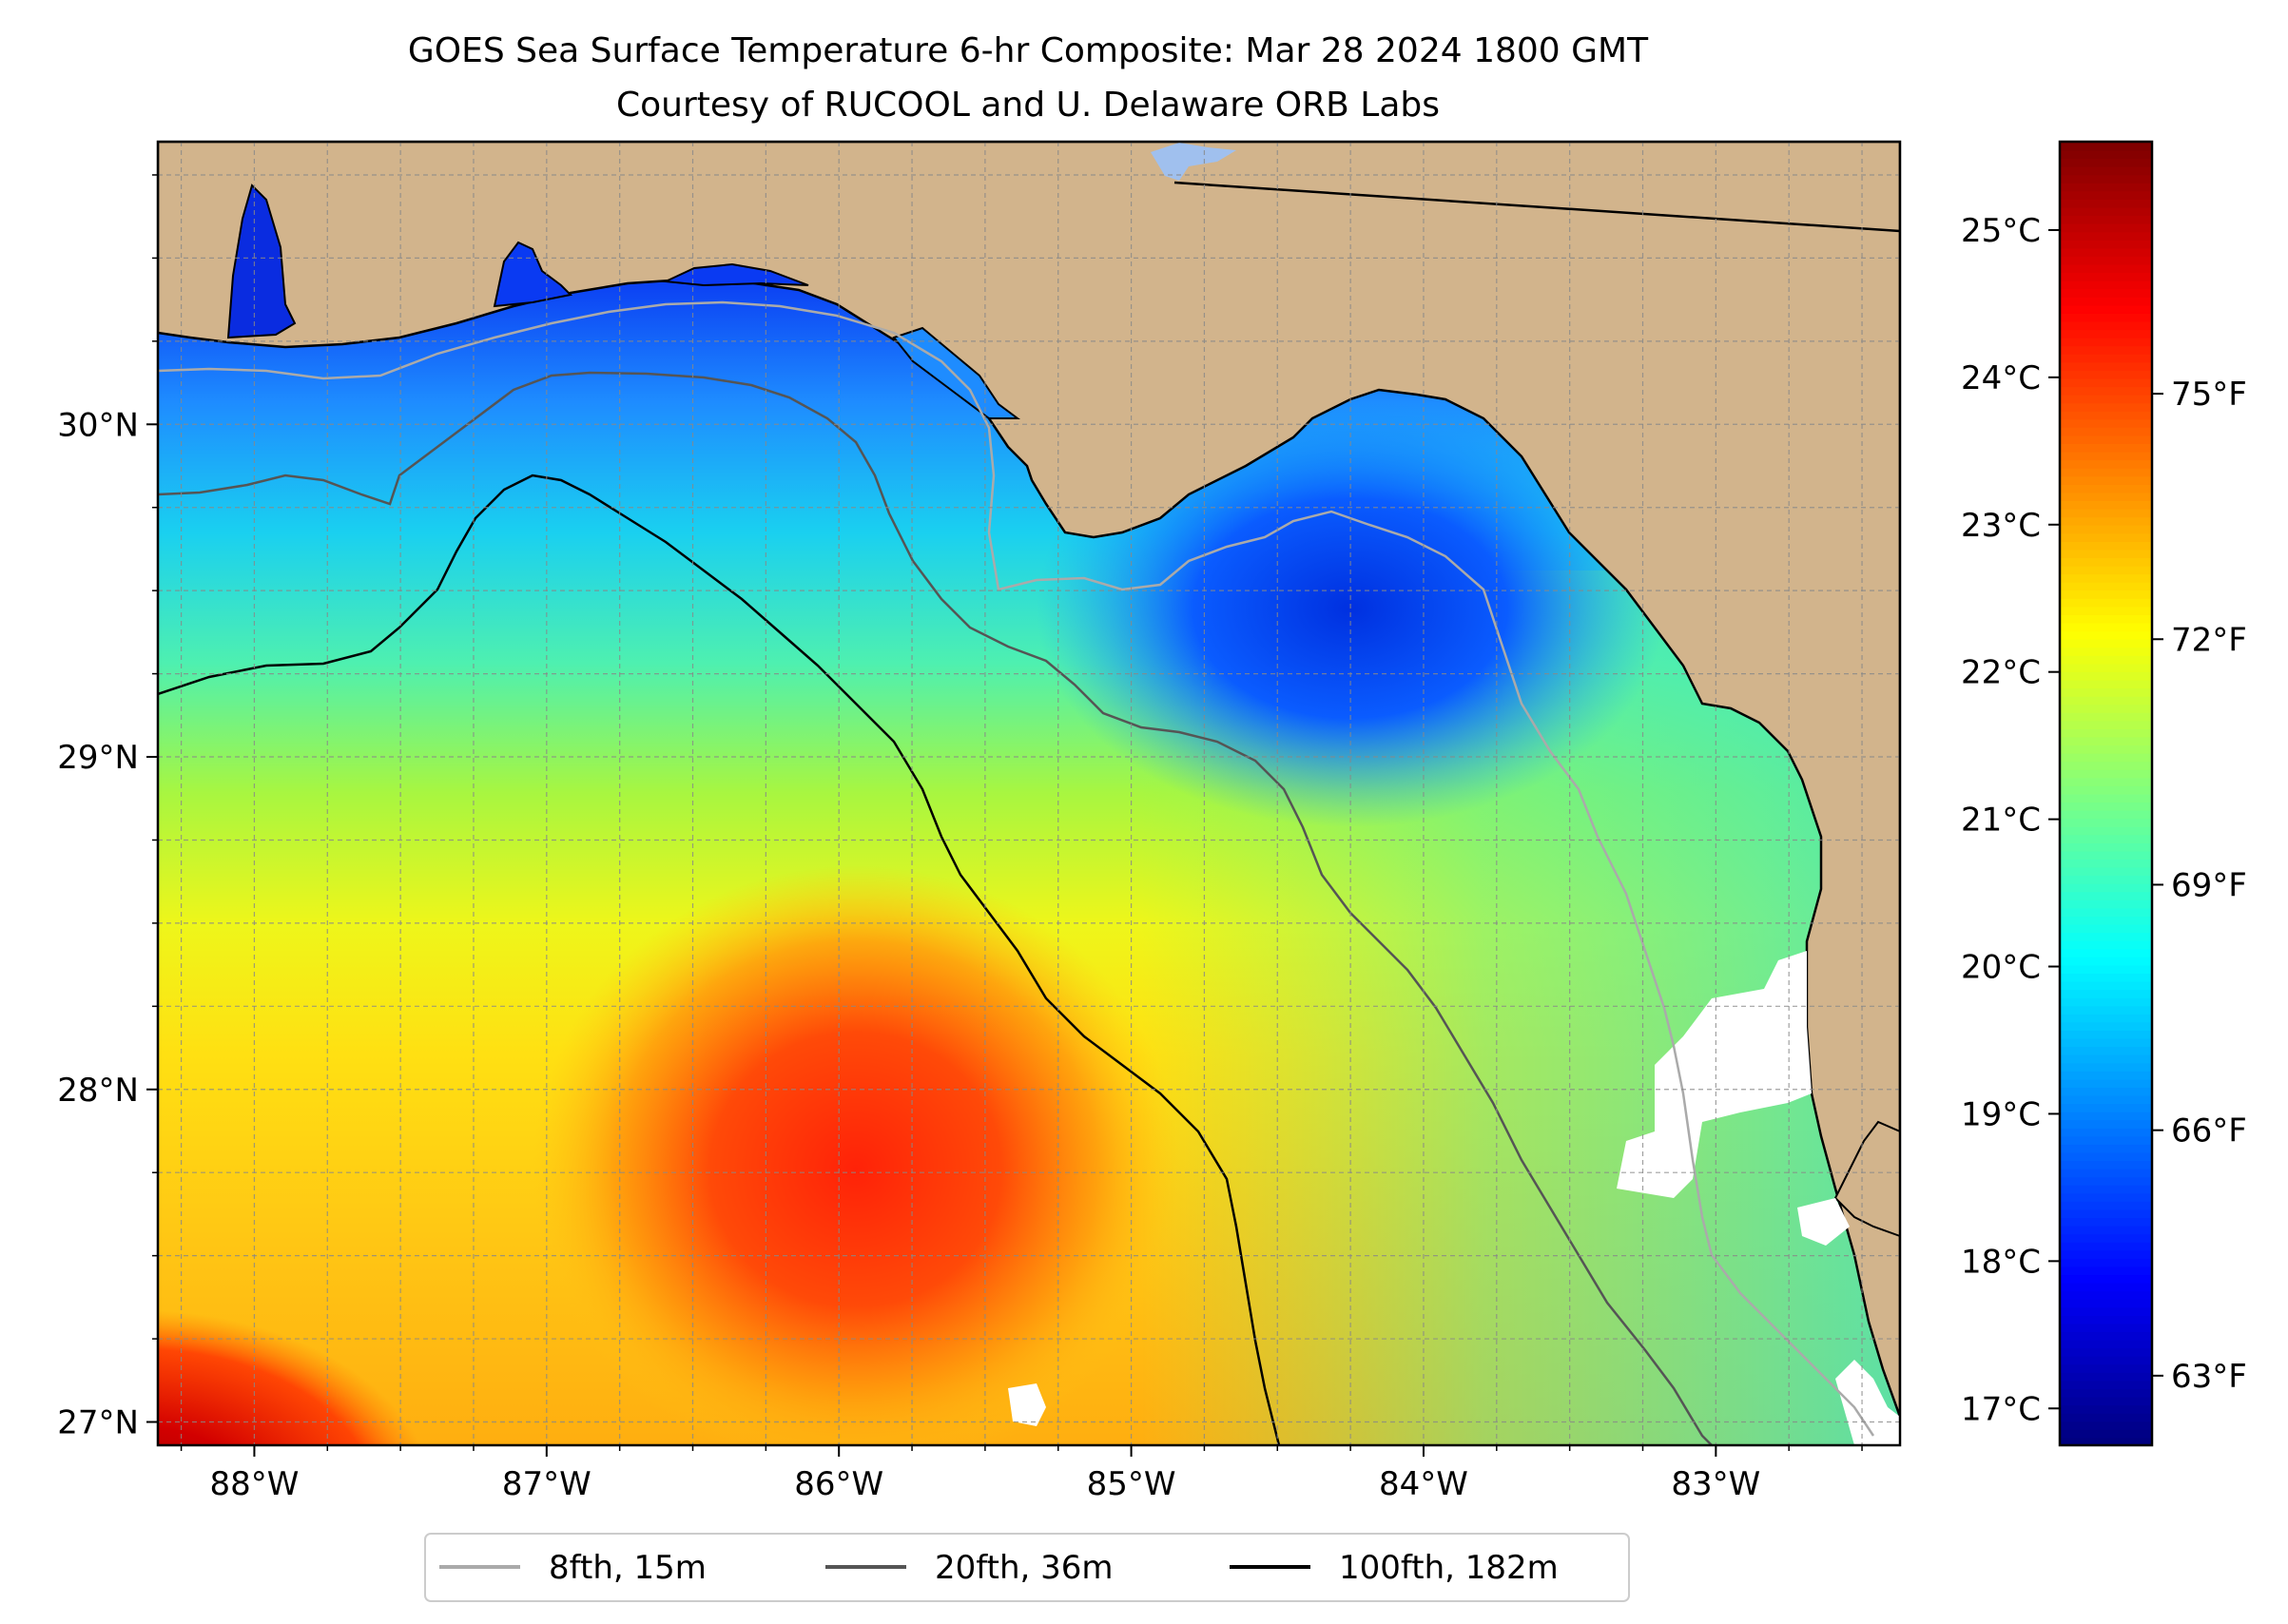 The height and width of the screenshot is (1624, 2288). I want to click on colorbar-ramp, so click(2106, 794).